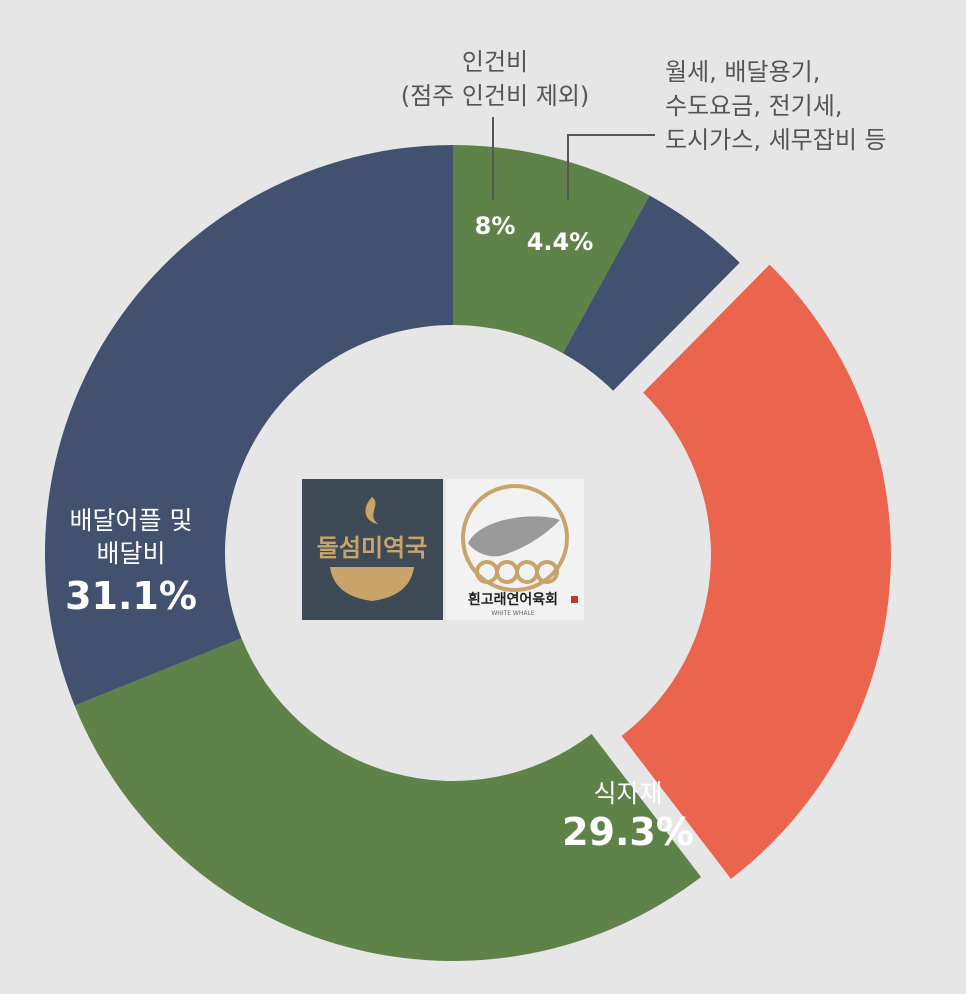  I want to click on whale-icon, so click(514, 536).